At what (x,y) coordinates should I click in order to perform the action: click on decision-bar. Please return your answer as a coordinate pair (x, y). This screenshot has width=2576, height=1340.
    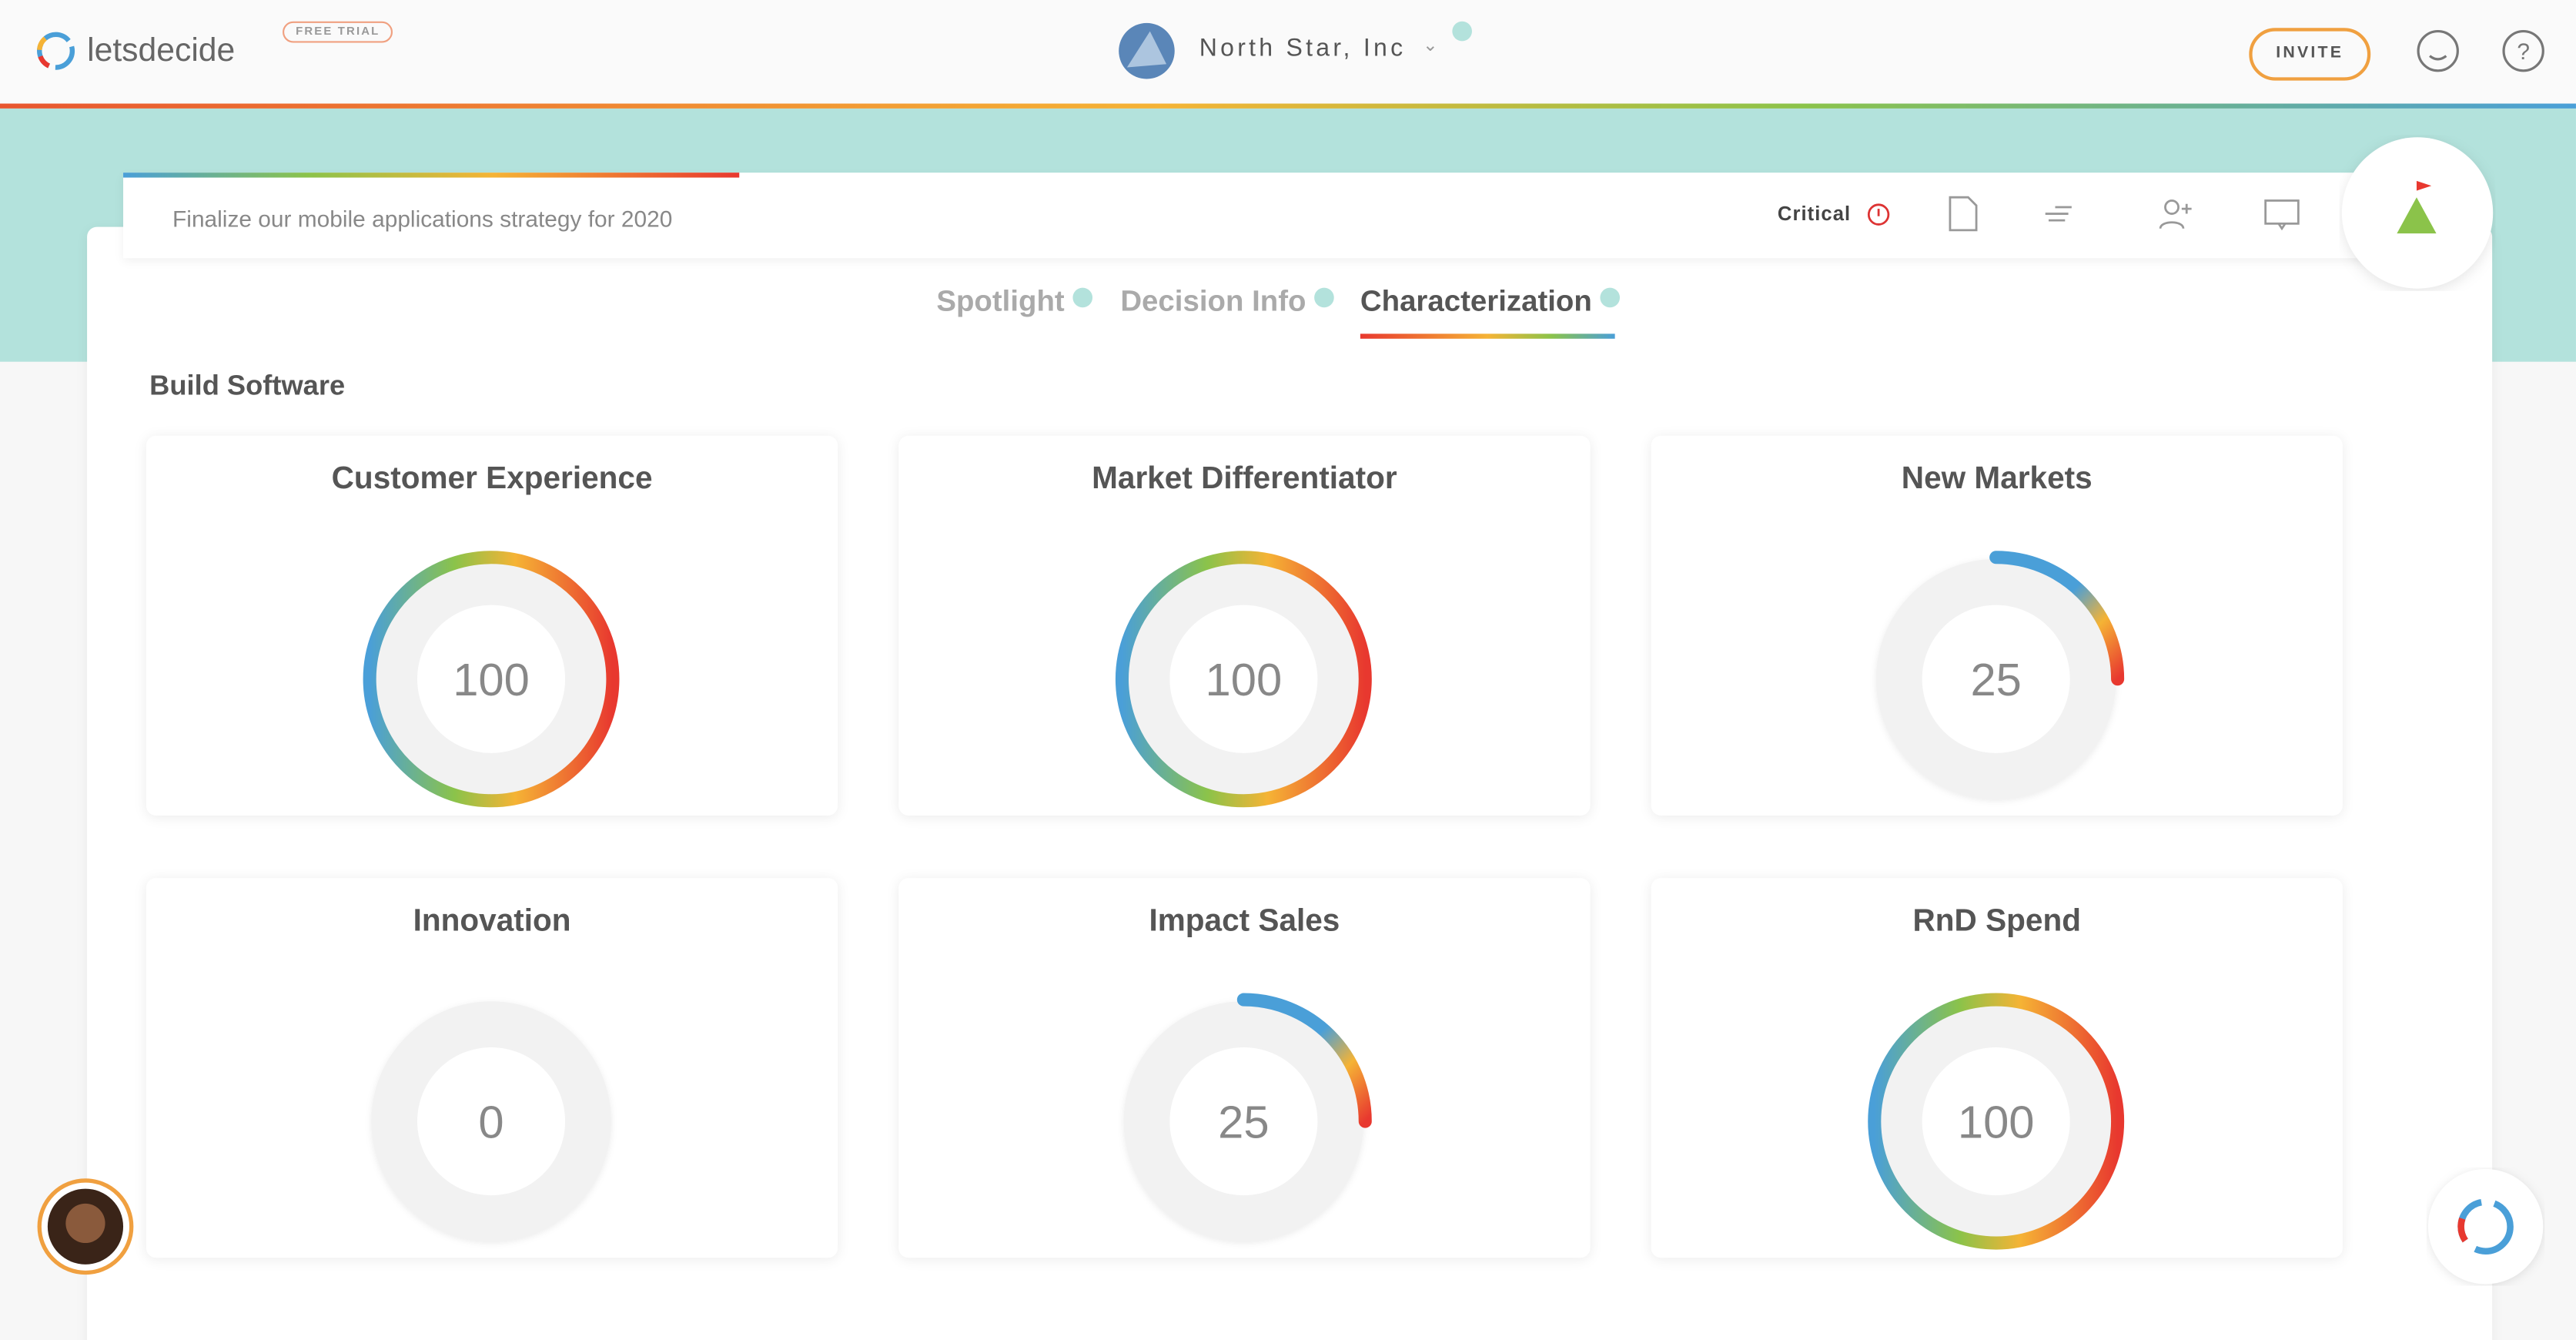
    Looking at the image, I should click on (1257, 216).